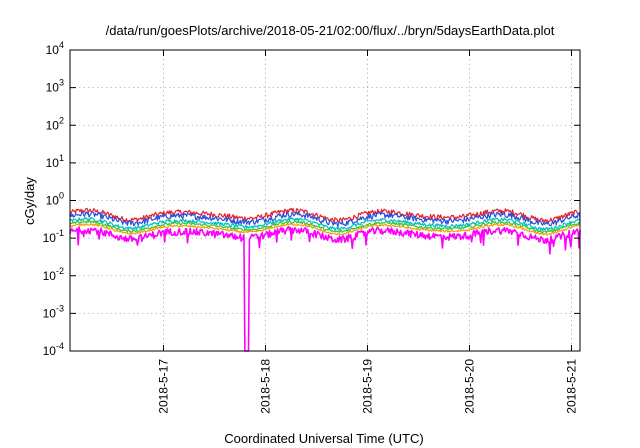 Image resolution: width=640 pixels, height=448 pixels. What do you see at coordinates (572, 386) in the screenshot?
I see `x-tick-label: 2018-5-21` at bounding box center [572, 386].